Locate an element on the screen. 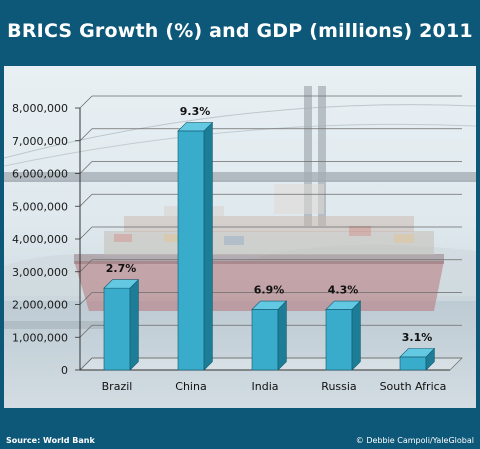  bar-russia: 4.3% Russia is located at coordinates (341, 338).